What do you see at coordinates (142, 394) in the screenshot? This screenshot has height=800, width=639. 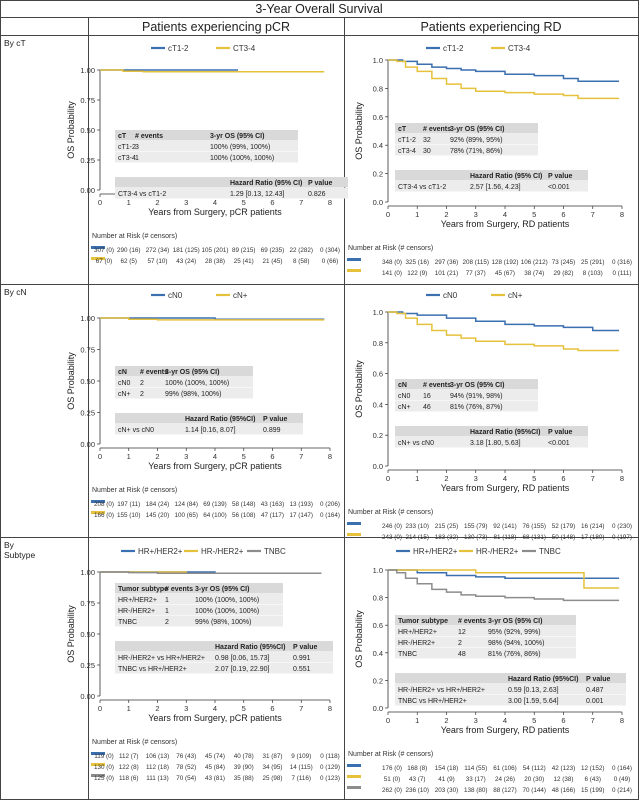 I see `summary-table-cell: 2` at bounding box center [142, 394].